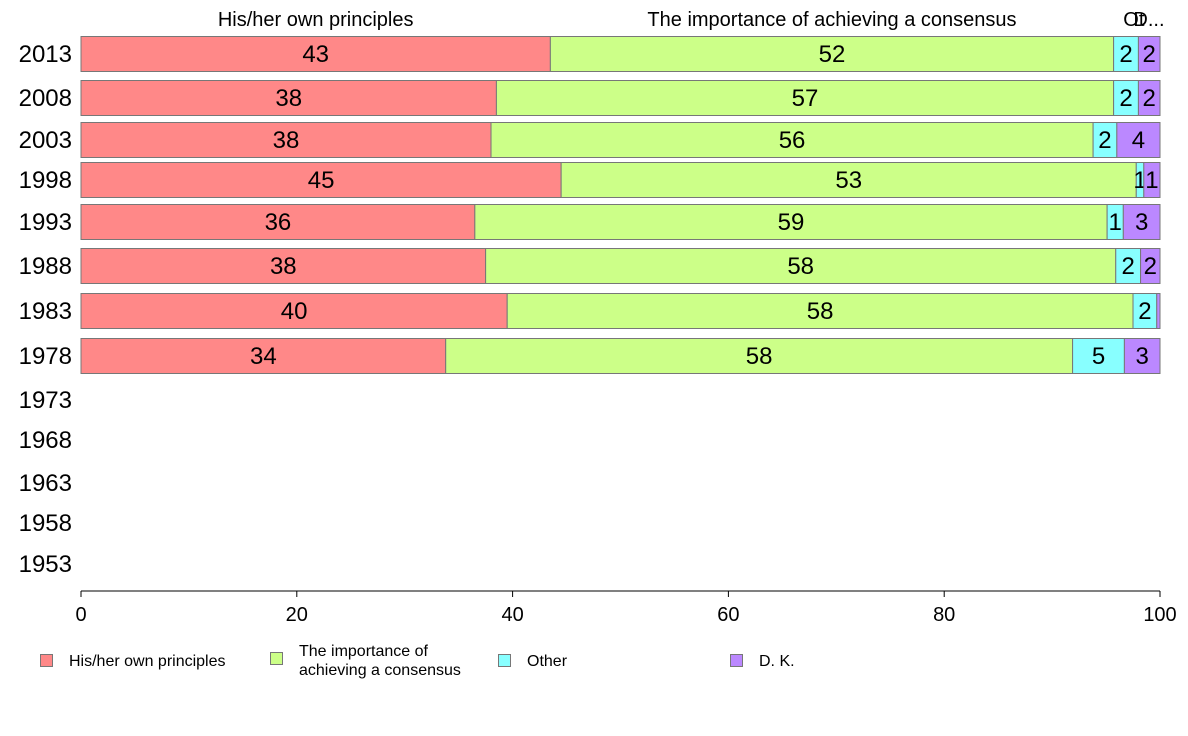 Image resolution: width=1188 pixels, height=736 pixels. I want to click on category-label-1978: 1978, so click(45, 356).